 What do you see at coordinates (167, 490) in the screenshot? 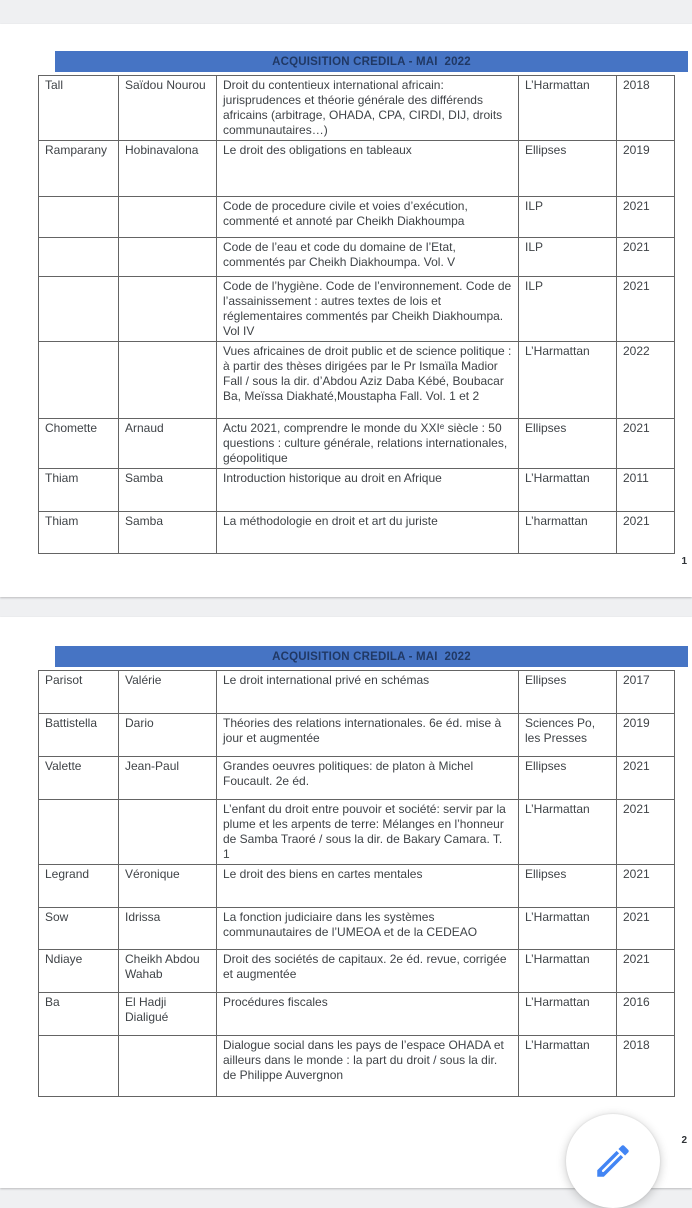
I see `cell-first-name: Samba` at bounding box center [167, 490].